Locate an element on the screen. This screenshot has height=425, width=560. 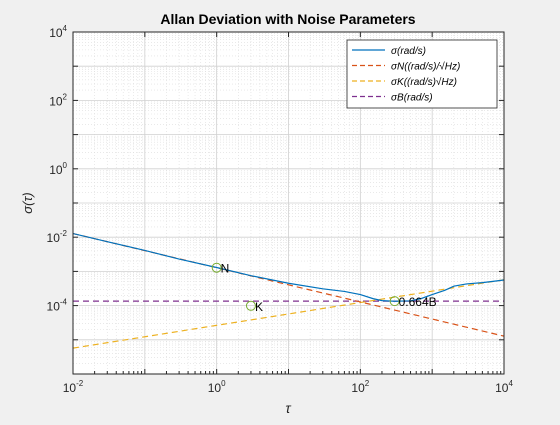
marker-layer: N K 0.664B is located at coordinates (324, 288).